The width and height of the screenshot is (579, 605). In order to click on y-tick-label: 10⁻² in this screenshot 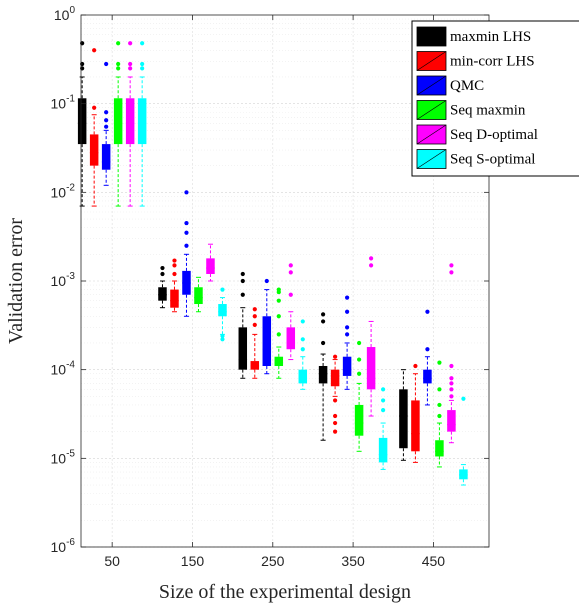, I will do `click(63, 191)`.